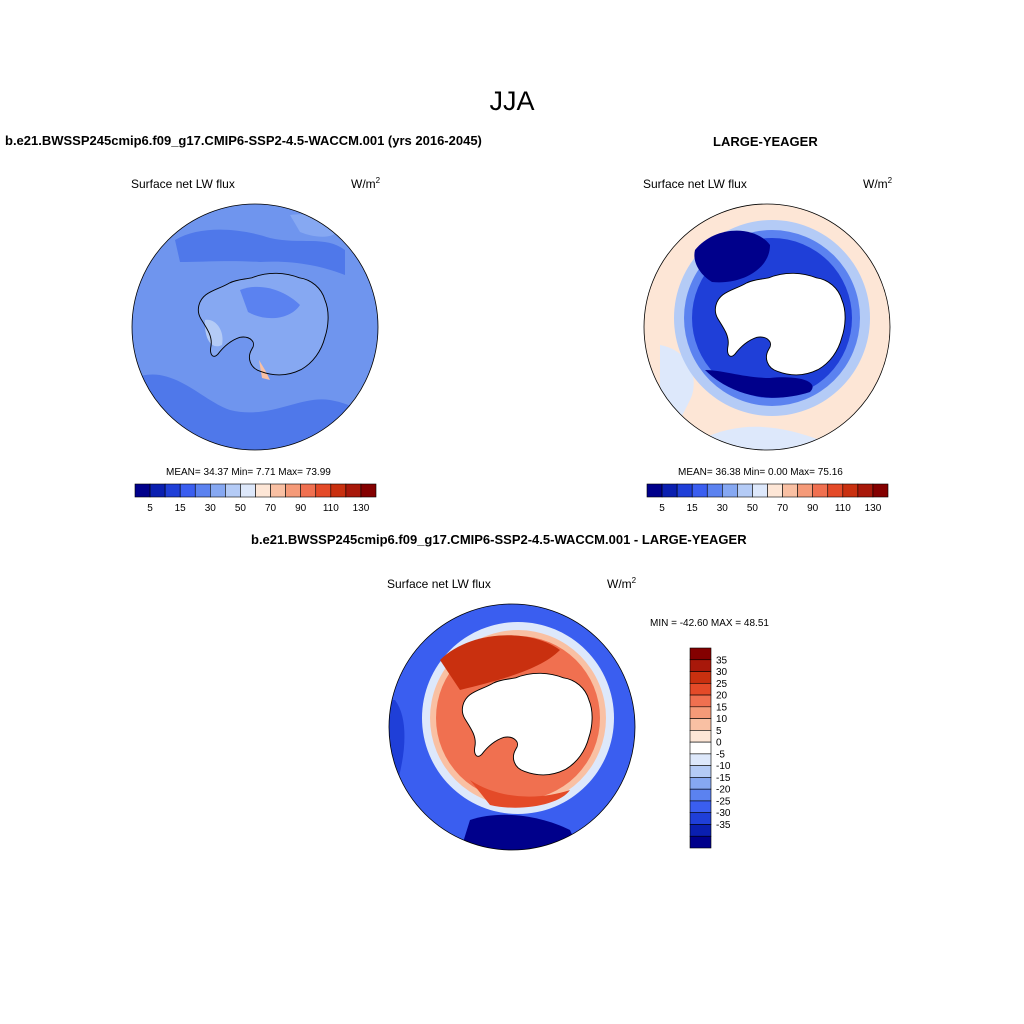 The height and width of the screenshot is (1024, 1024). I want to click on colorbar-label: -25, so click(723, 801).